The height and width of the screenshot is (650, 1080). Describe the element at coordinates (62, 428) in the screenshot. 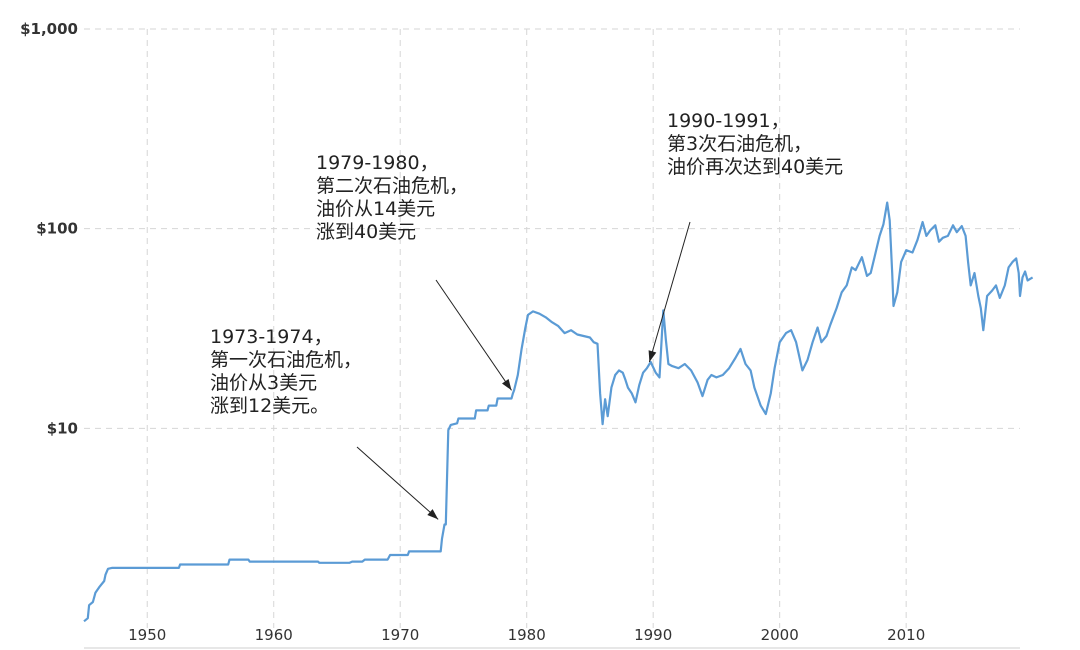

I see `y-tick-label: $10` at that location.